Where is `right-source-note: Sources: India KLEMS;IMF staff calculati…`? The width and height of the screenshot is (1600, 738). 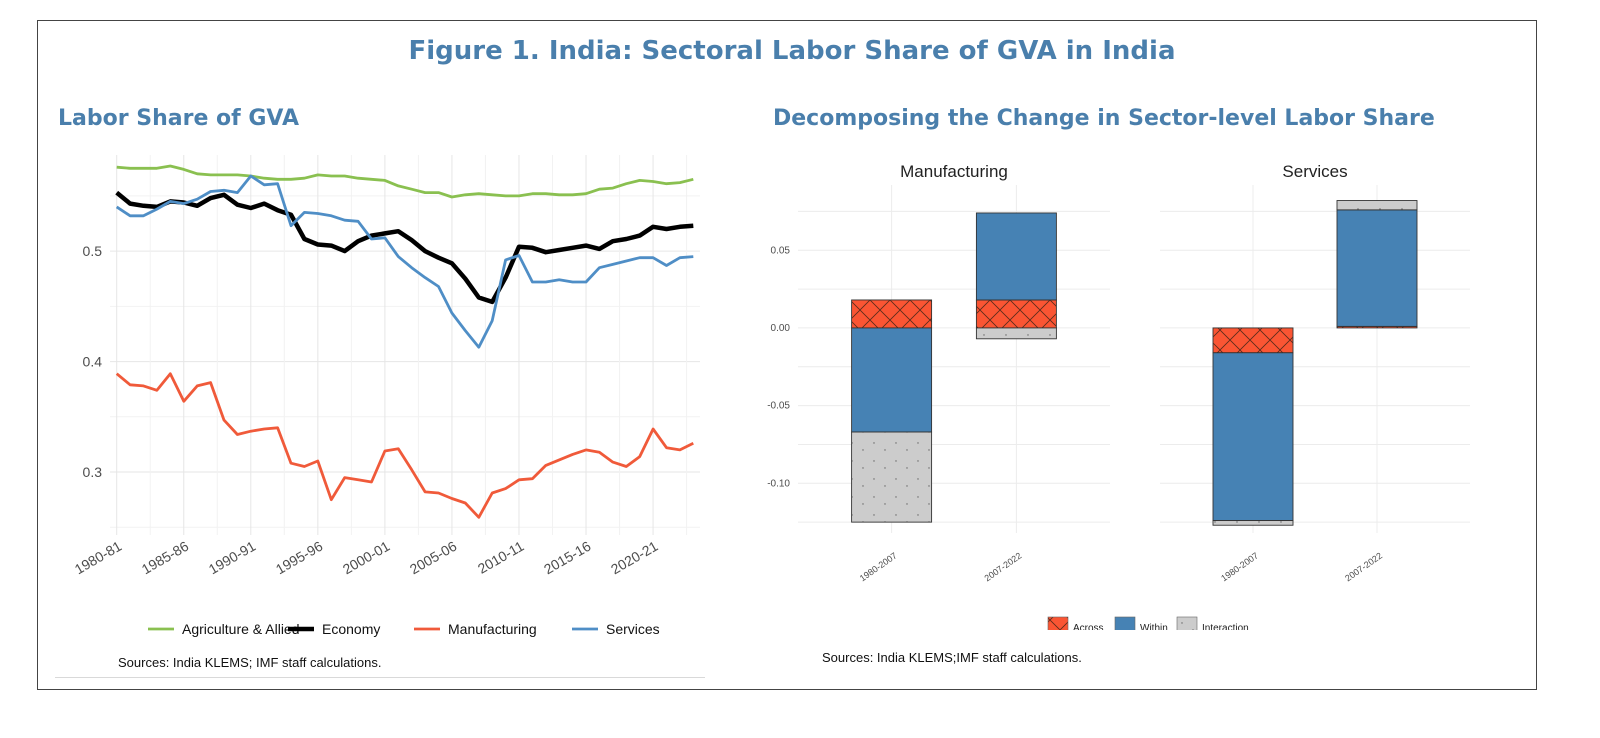
right-source-note: Sources: India KLEMS;IMF staff calculati… is located at coordinates (952, 657).